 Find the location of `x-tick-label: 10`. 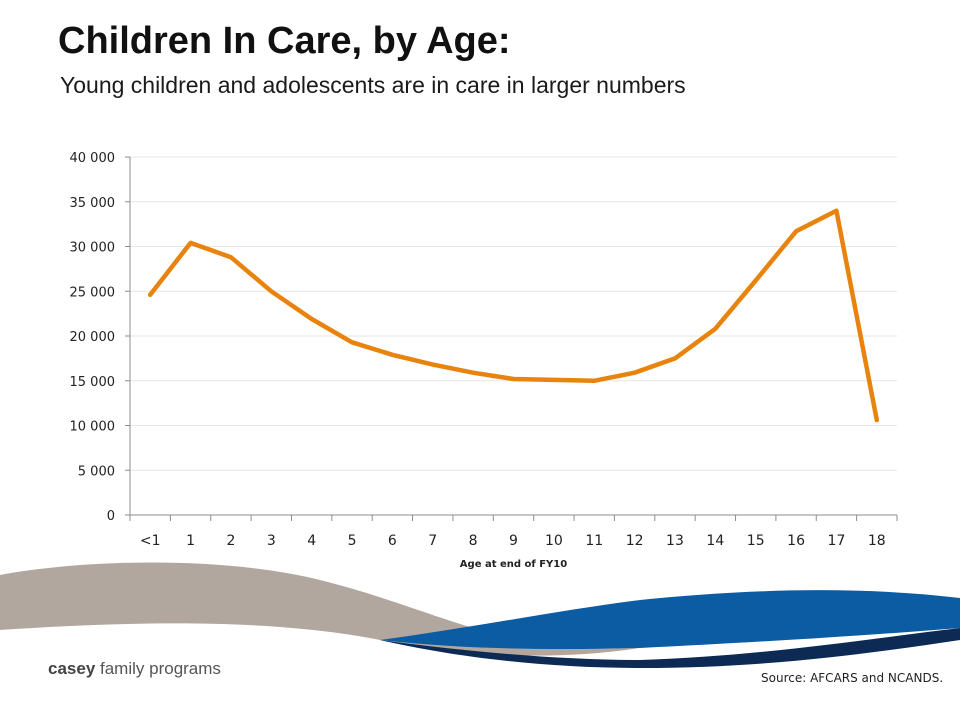

x-tick-label: 10 is located at coordinates (554, 541).